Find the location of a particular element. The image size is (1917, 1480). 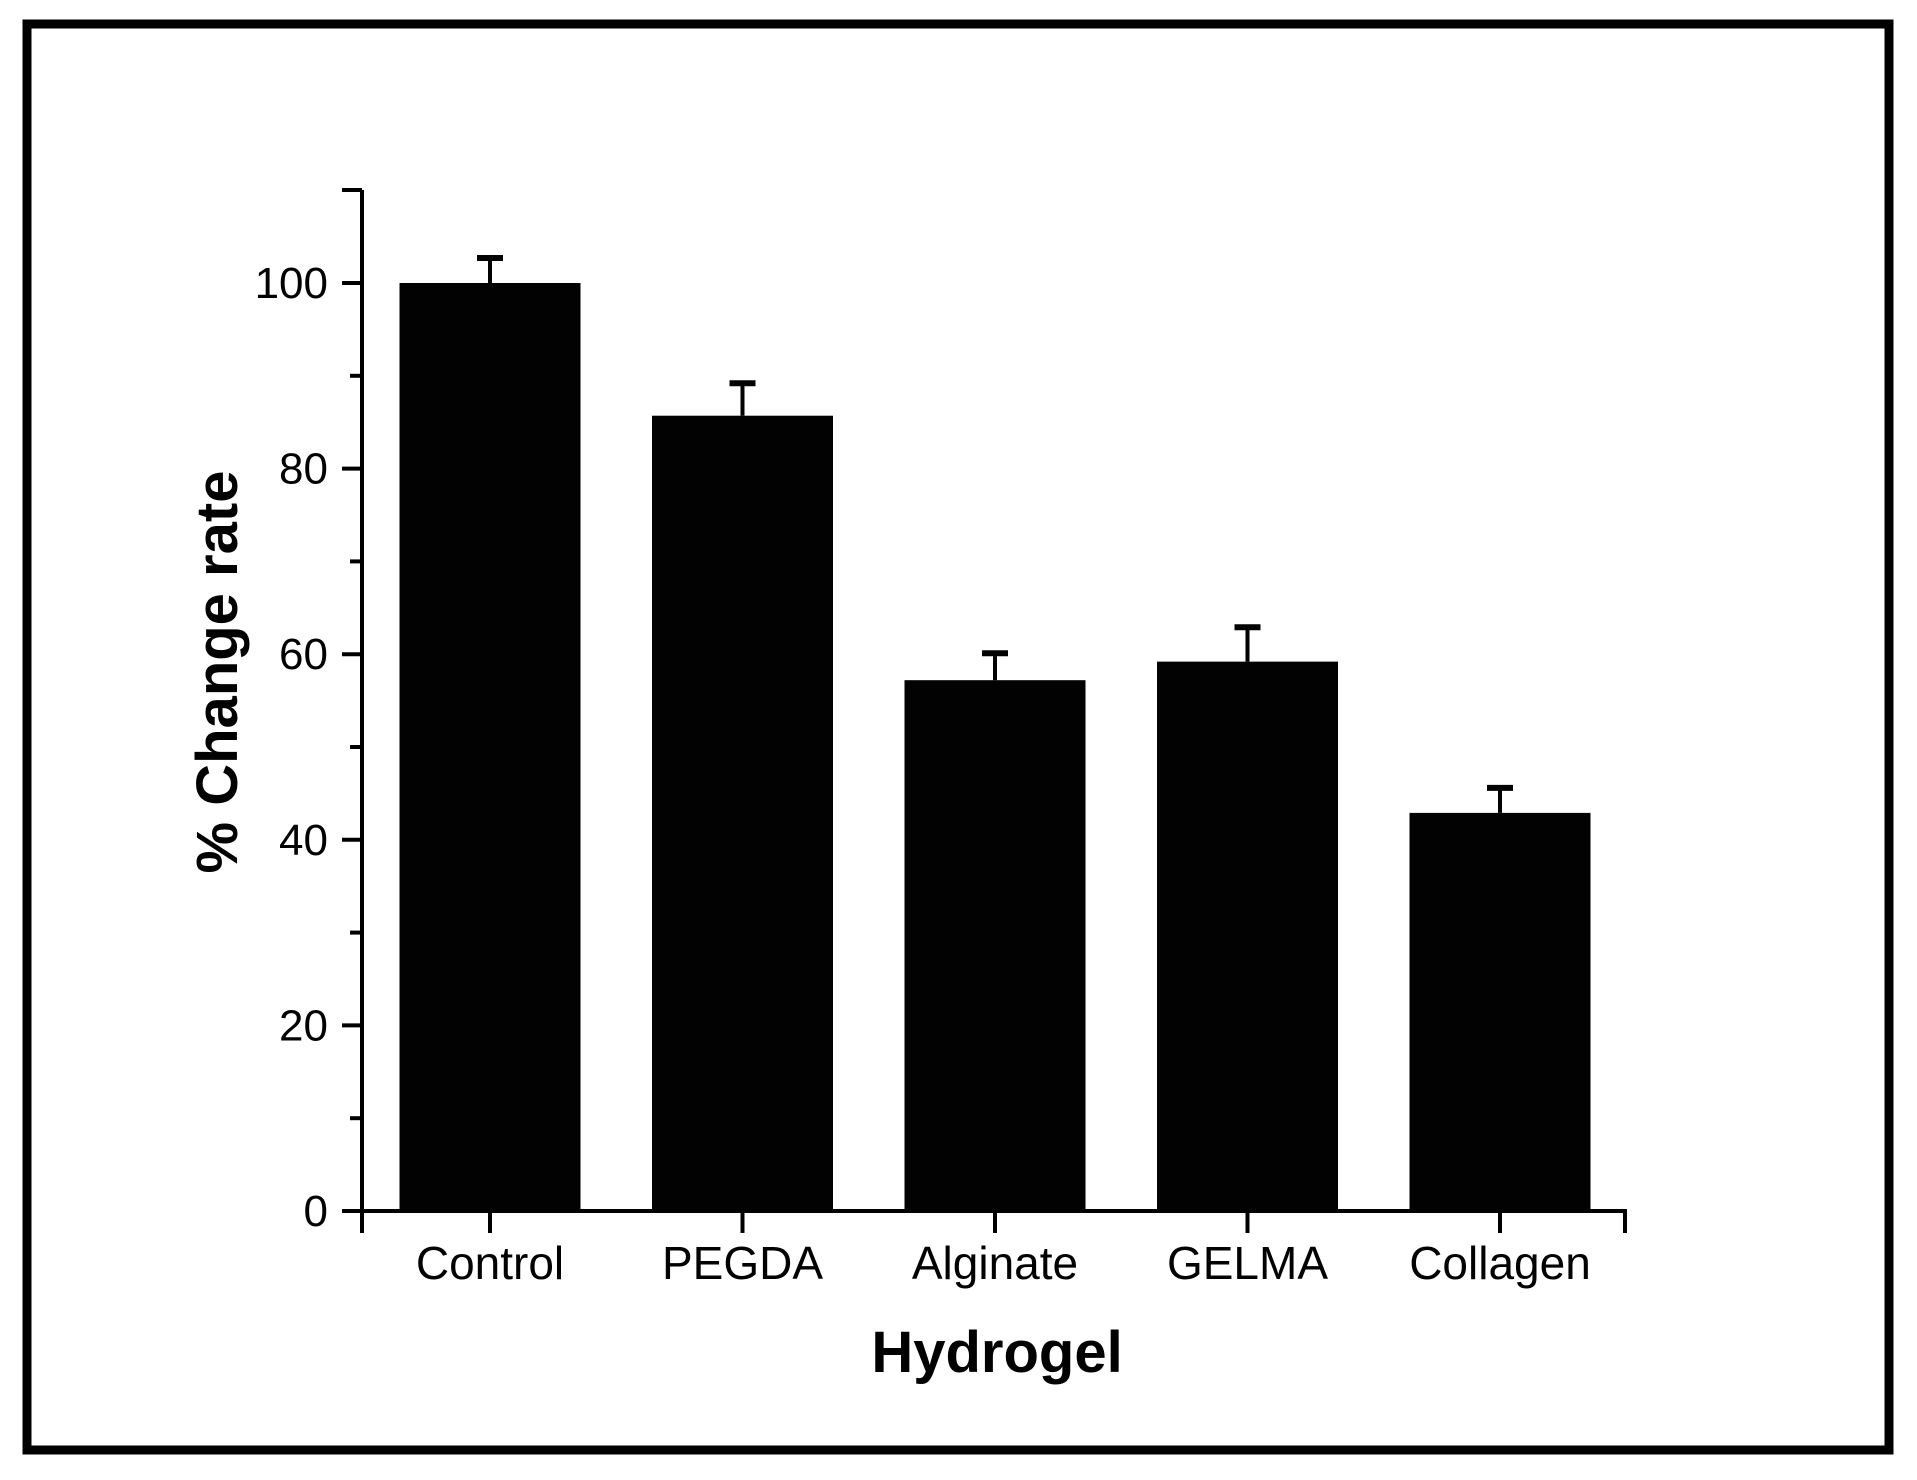

y-tick-label-80: 80 is located at coordinates (303, 469).